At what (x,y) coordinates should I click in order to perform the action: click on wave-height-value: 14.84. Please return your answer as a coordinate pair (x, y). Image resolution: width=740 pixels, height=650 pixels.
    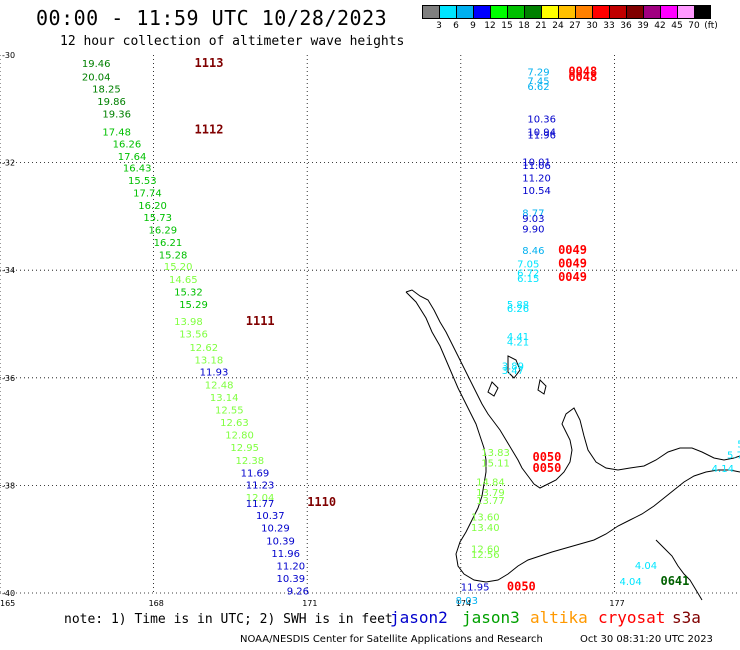
    Looking at the image, I should click on (490, 482).